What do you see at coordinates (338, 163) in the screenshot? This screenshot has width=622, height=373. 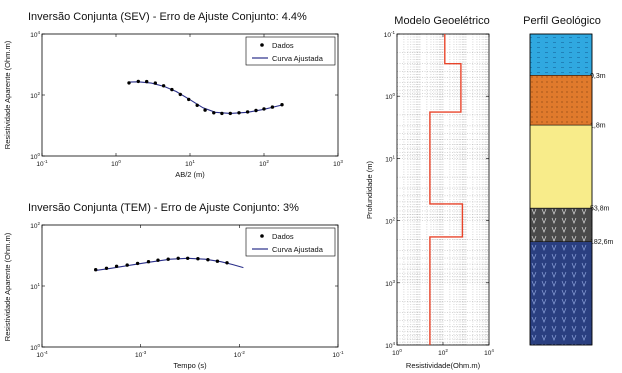 I see `sev-x-tick-label: 10³` at bounding box center [338, 163].